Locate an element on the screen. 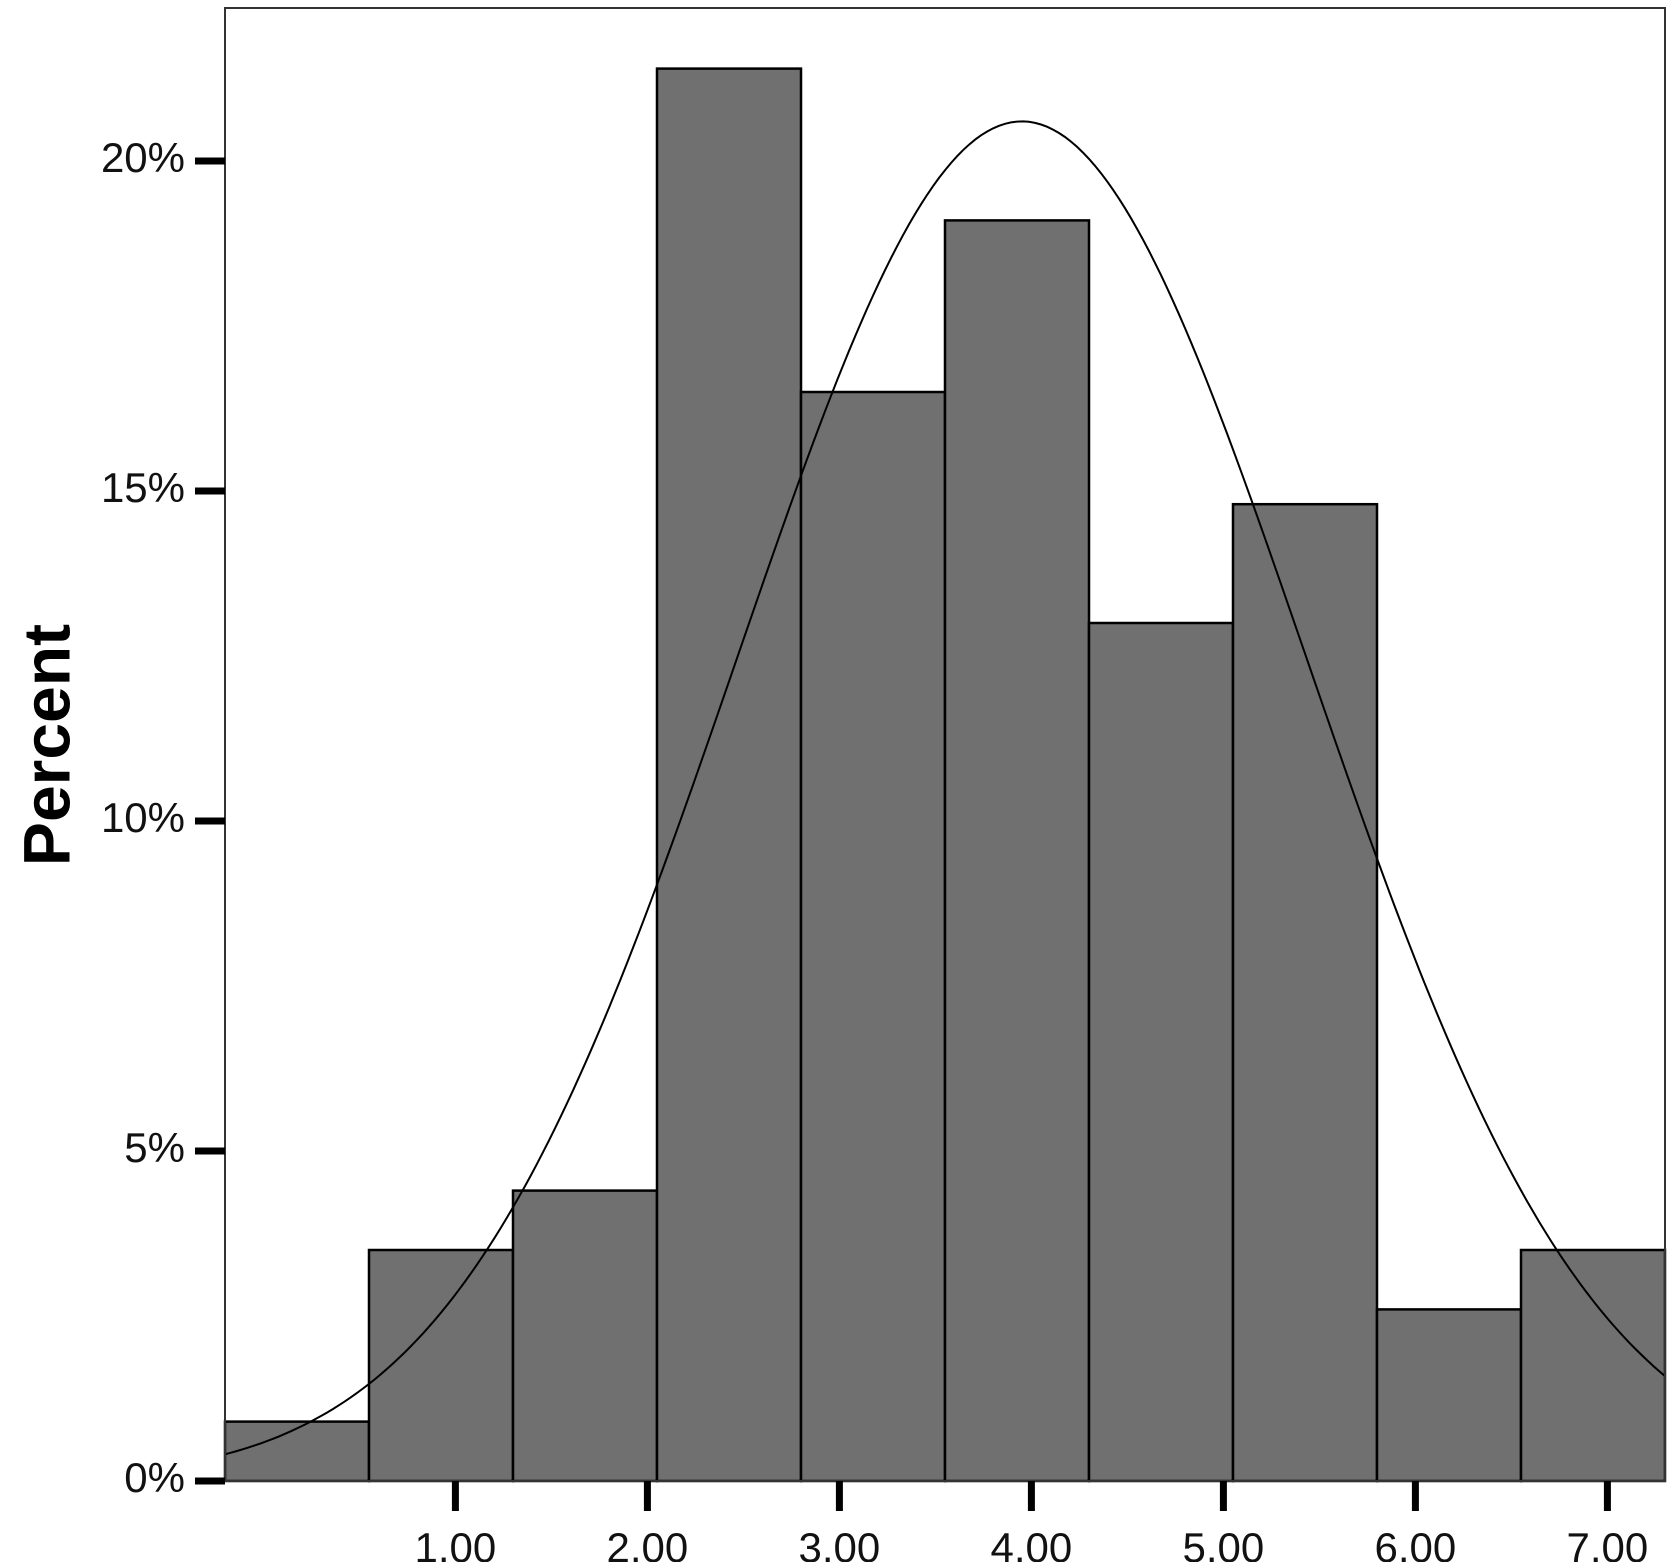 This screenshot has height=1562, width=1673. x-tick-label: 1.00 is located at coordinates (456, 1543).